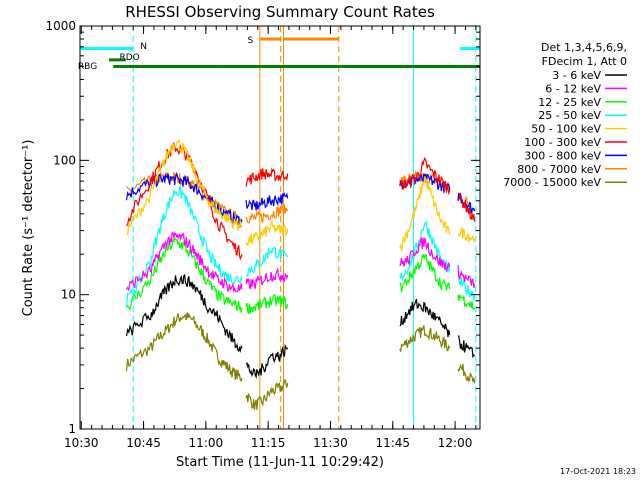 This screenshot has height=480, width=640. I want to click on y-tick-label: 10, so click(68, 295).